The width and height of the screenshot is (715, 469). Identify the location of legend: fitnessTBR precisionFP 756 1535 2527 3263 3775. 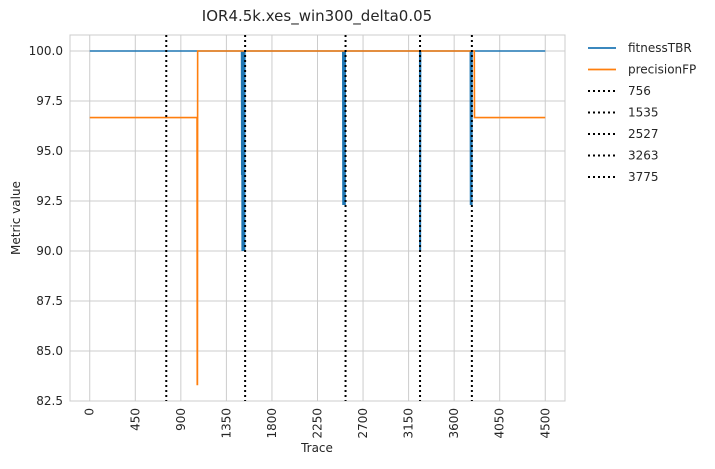
(642, 112).